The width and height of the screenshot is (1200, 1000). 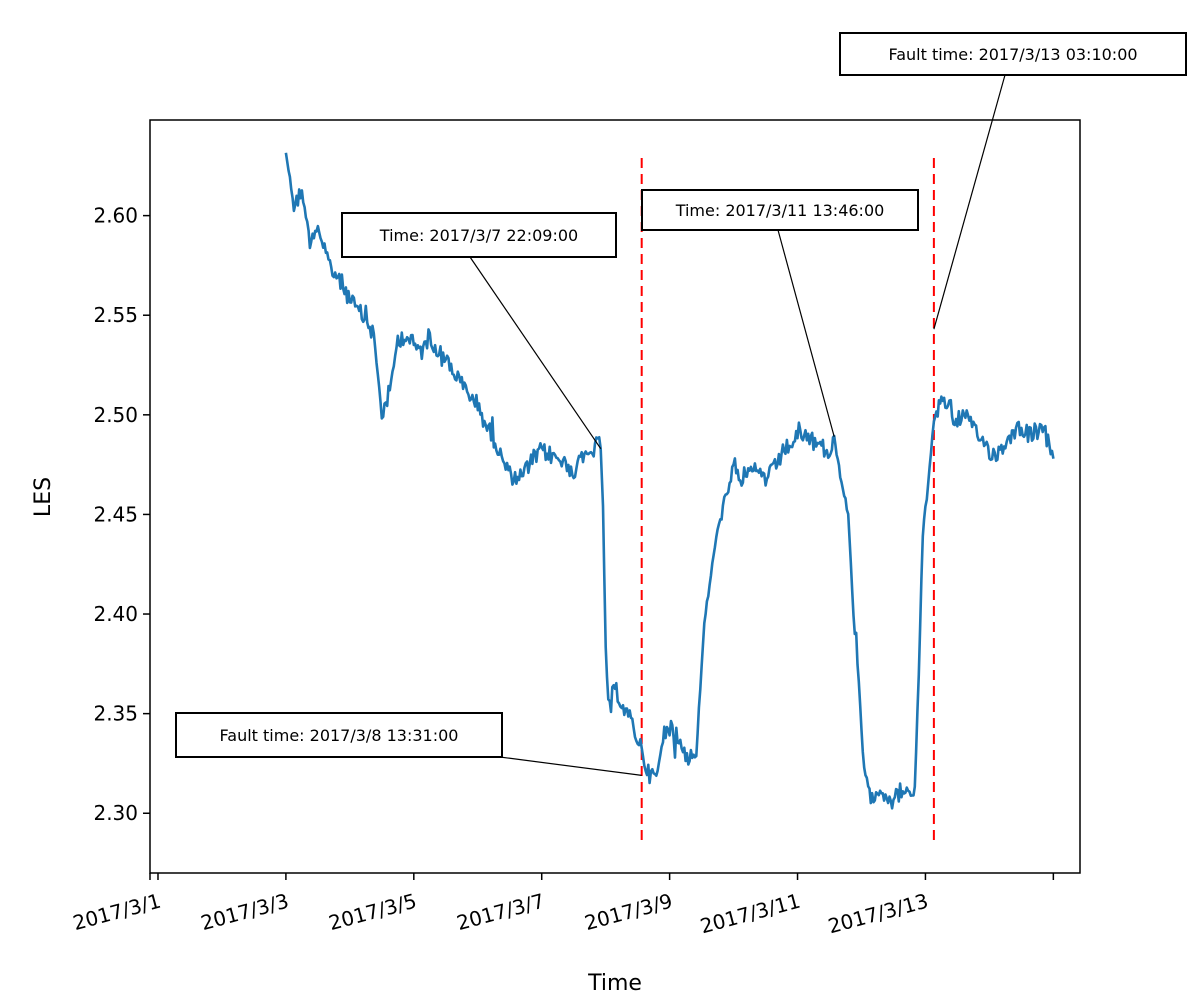 I want to click on y-tick-label: 2.40, so click(x=115, y=614).